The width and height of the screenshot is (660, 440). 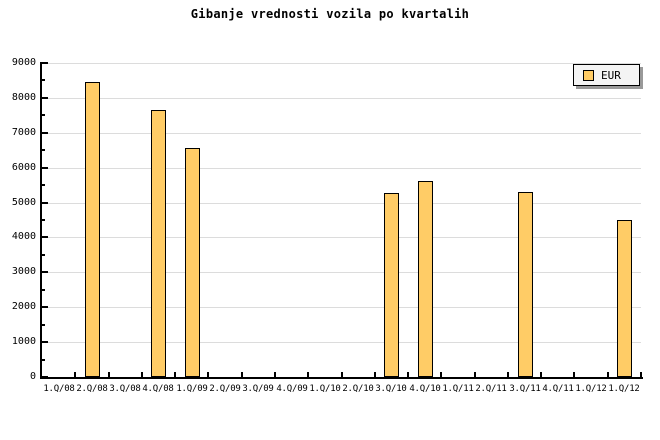 I want to click on y-axis-label: 3000, so click(x=23, y=271).